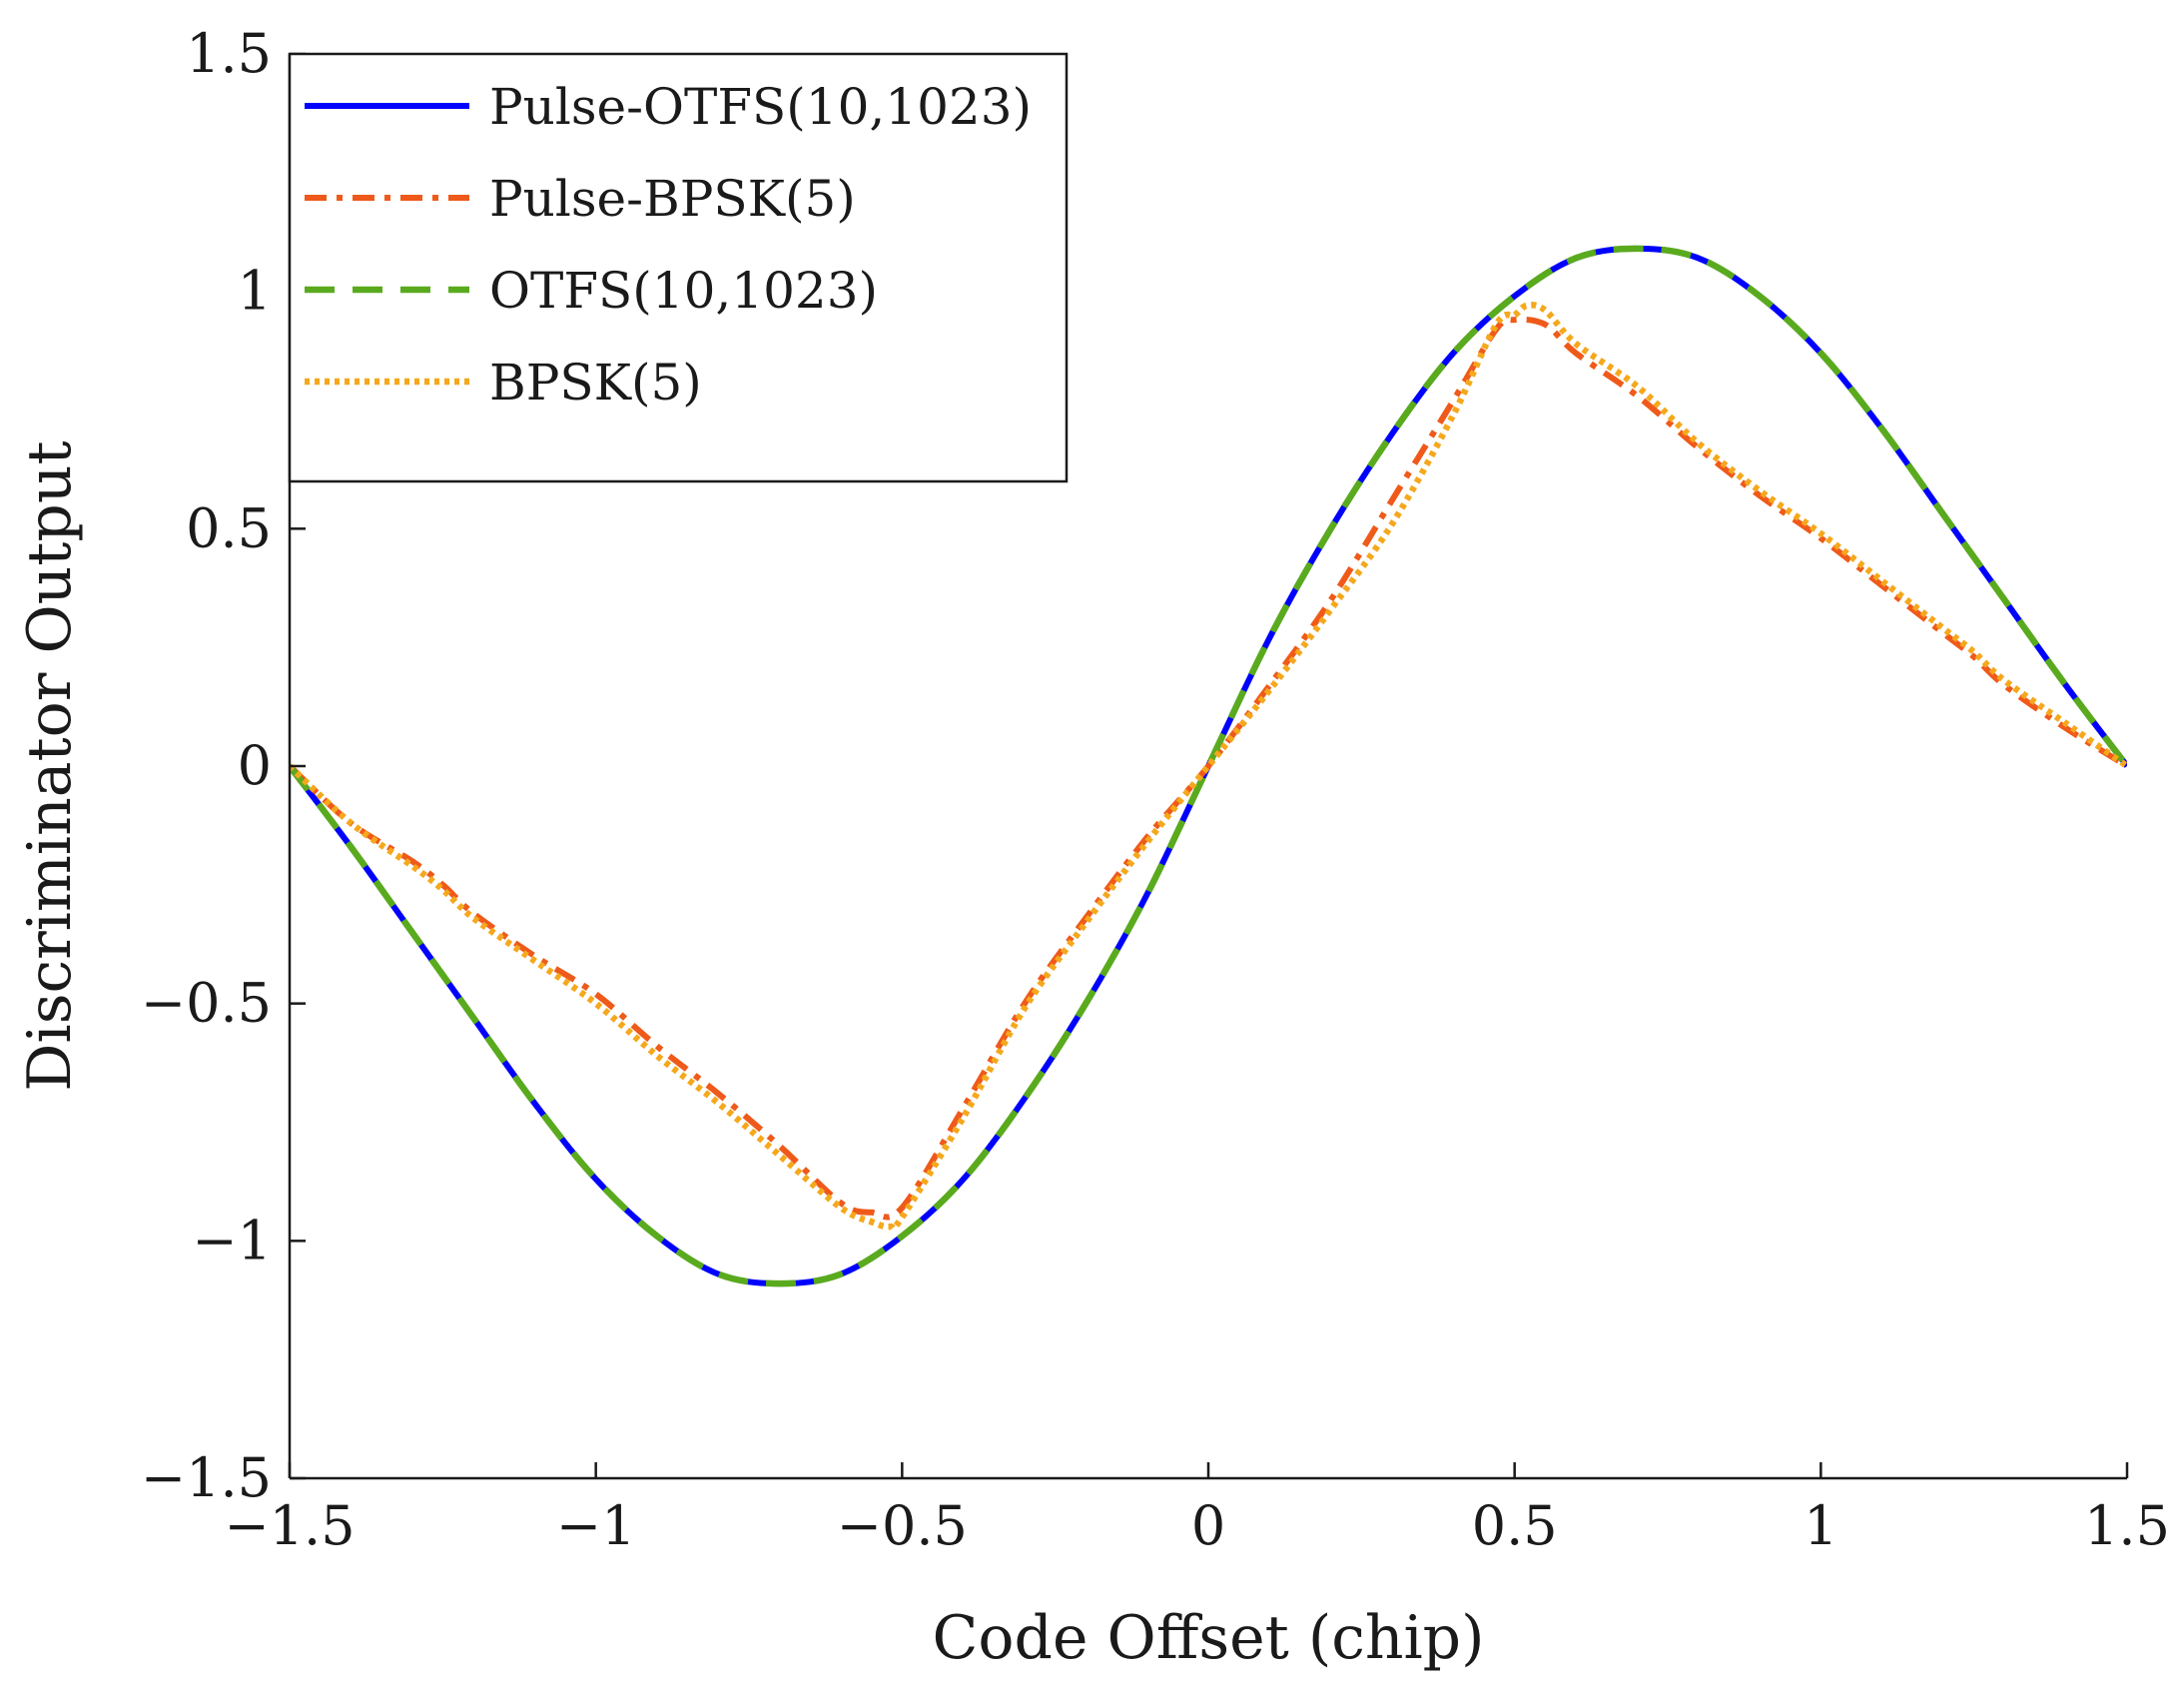 The image size is (2184, 1700). What do you see at coordinates (761, 107) in the screenshot?
I see `legend-label: Pulse-OTFS(10,1023)` at bounding box center [761, 107].